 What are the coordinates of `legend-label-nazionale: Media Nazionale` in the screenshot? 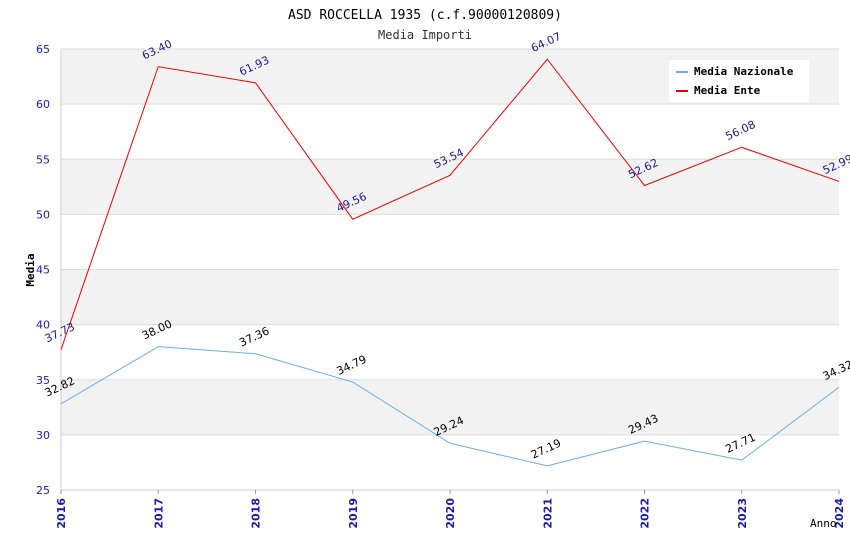 It's located at (744, 71).